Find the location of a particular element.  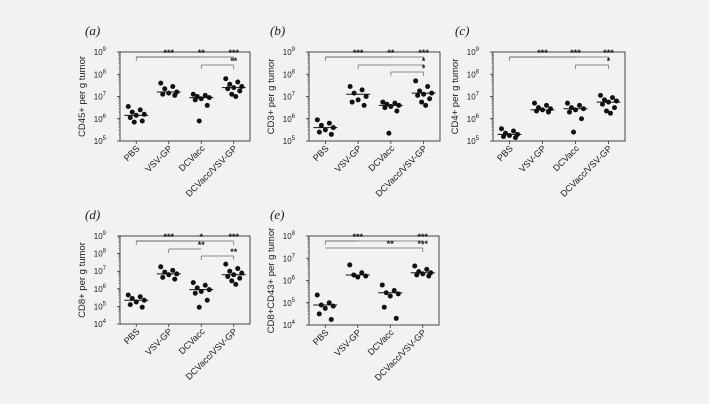

panel-label: (d) is located at coordinates (92, 214).